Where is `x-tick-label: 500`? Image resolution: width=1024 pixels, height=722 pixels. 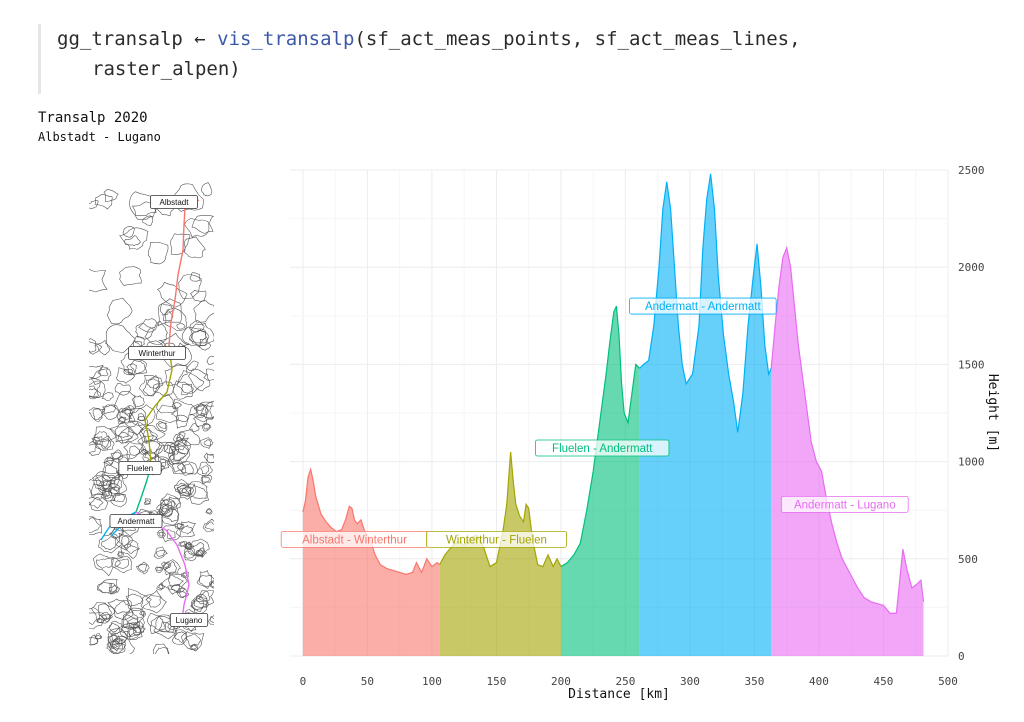 x-tick-label: 500 is located at coordinates (948, 681).